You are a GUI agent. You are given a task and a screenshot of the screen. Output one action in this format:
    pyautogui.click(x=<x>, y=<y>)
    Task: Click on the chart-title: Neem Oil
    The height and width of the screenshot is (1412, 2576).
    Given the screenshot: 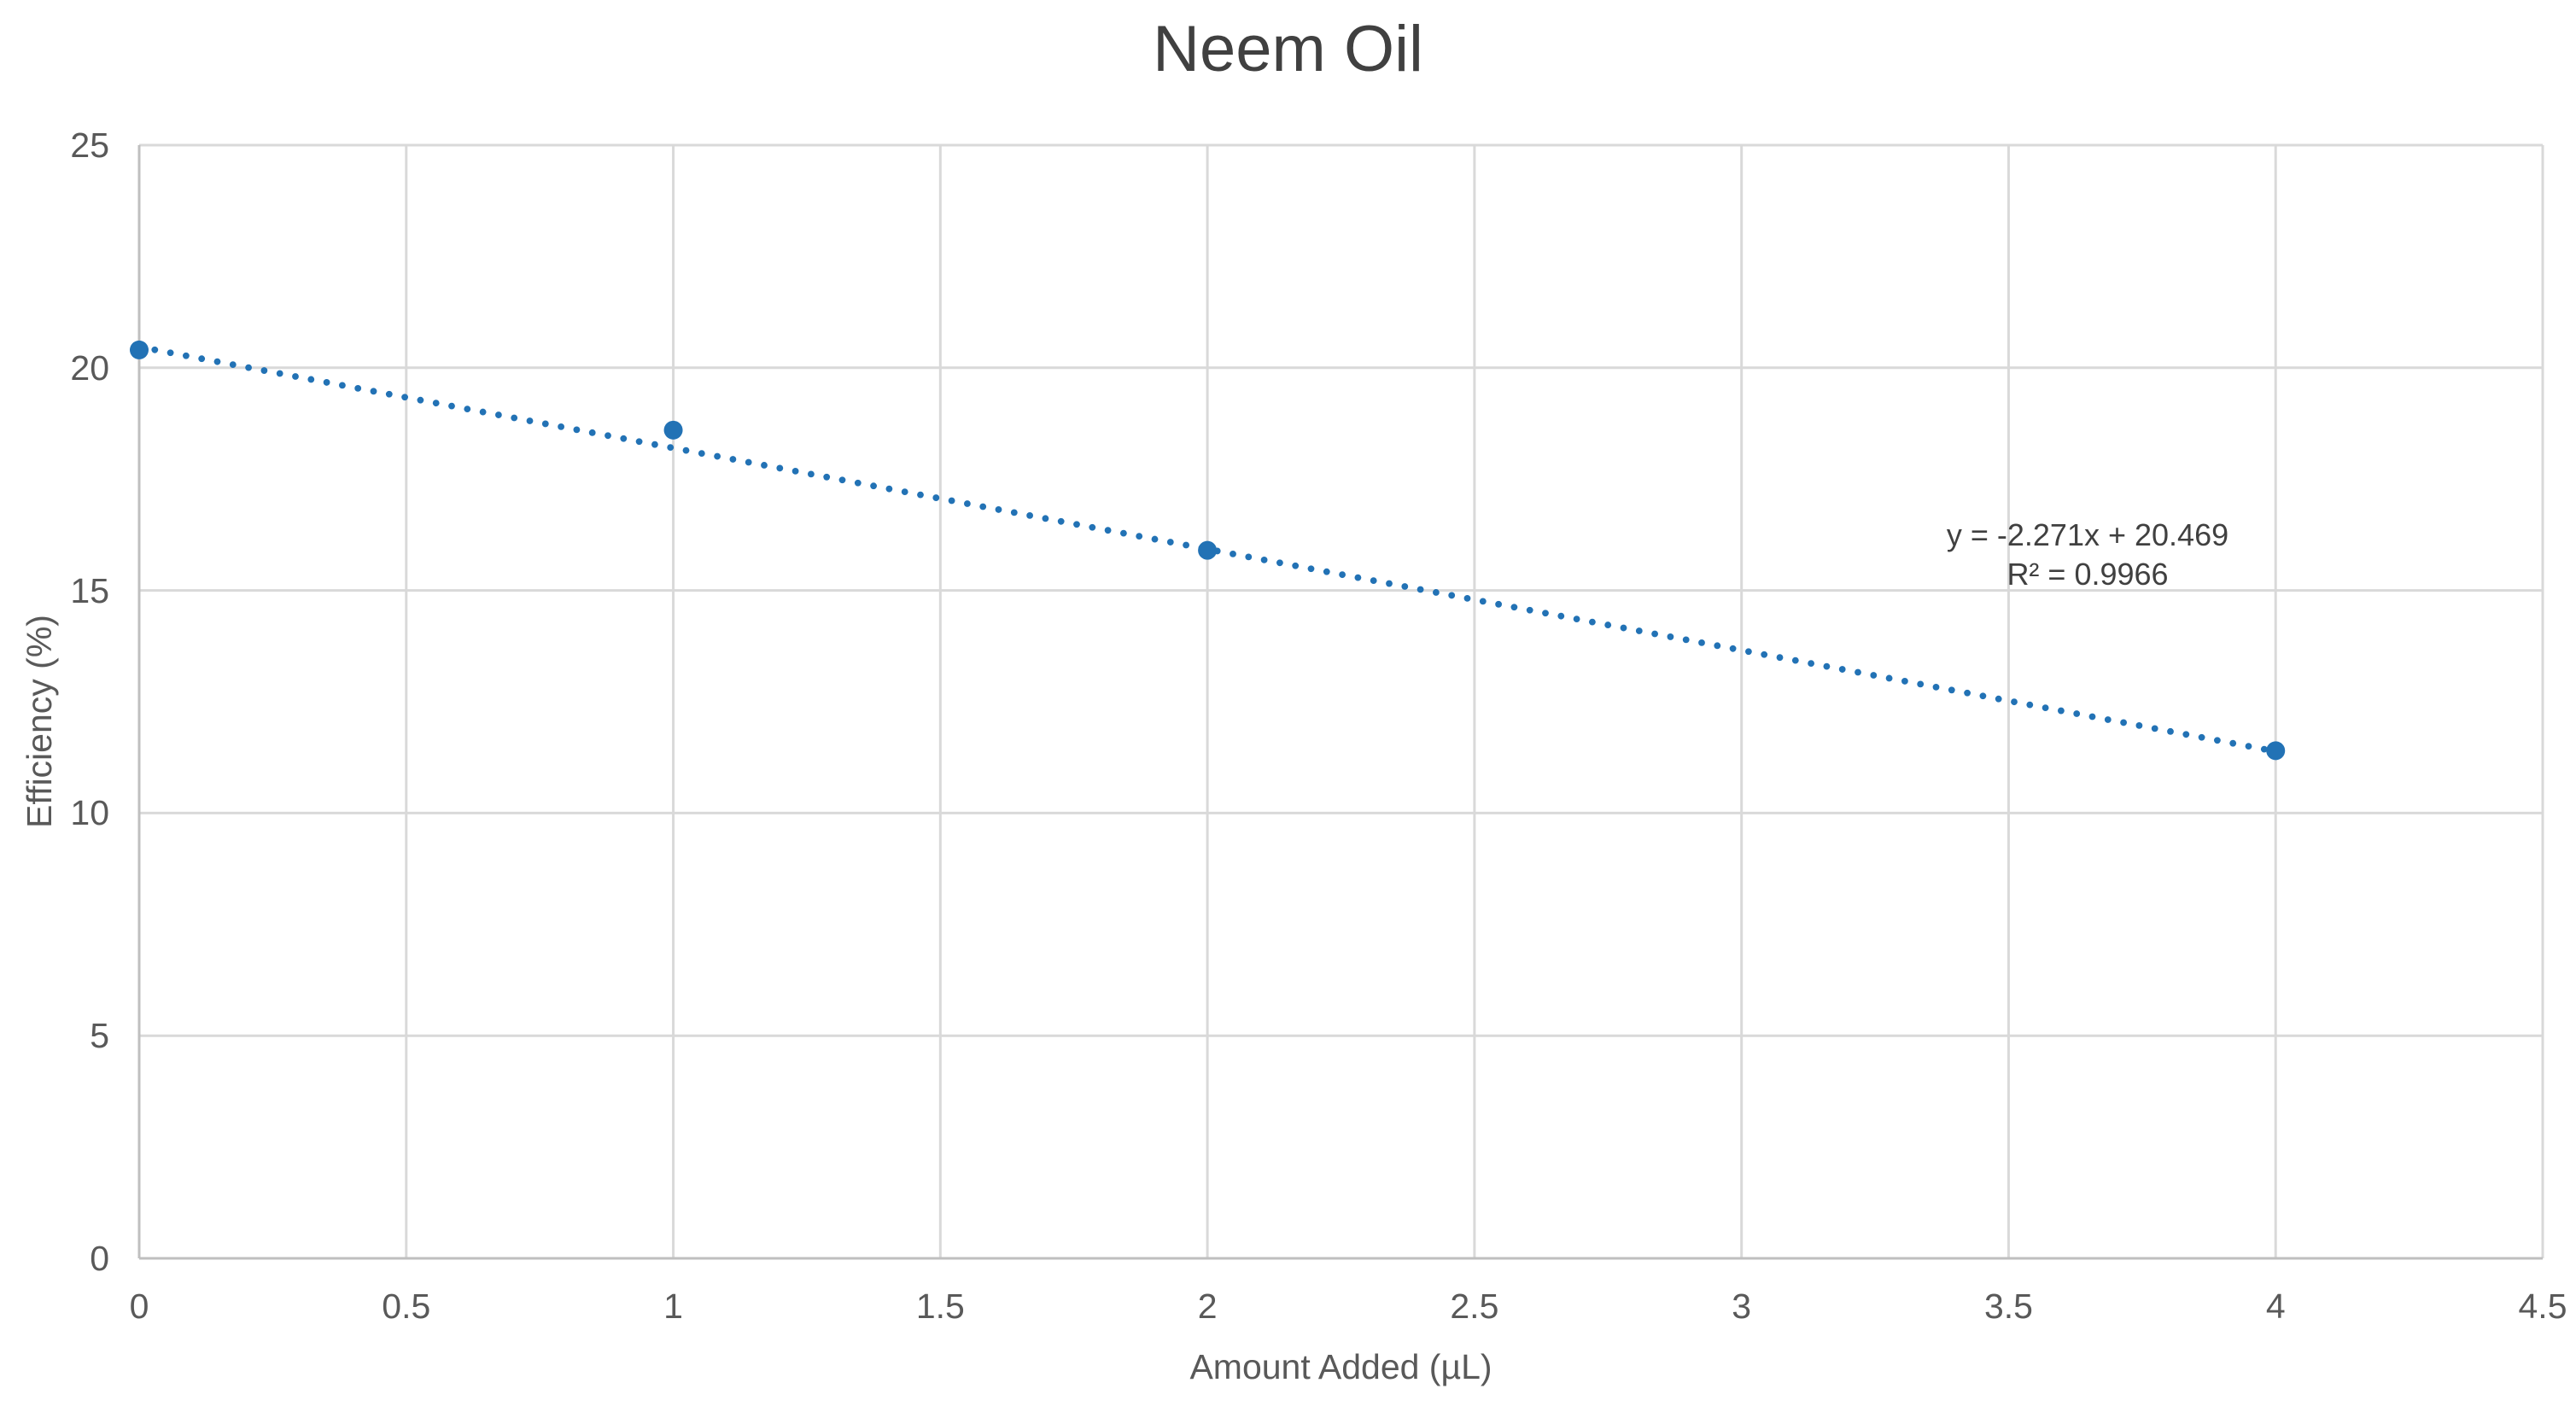 What is the action you would take?
    pyautogui.click(x=1288, y=49)
    